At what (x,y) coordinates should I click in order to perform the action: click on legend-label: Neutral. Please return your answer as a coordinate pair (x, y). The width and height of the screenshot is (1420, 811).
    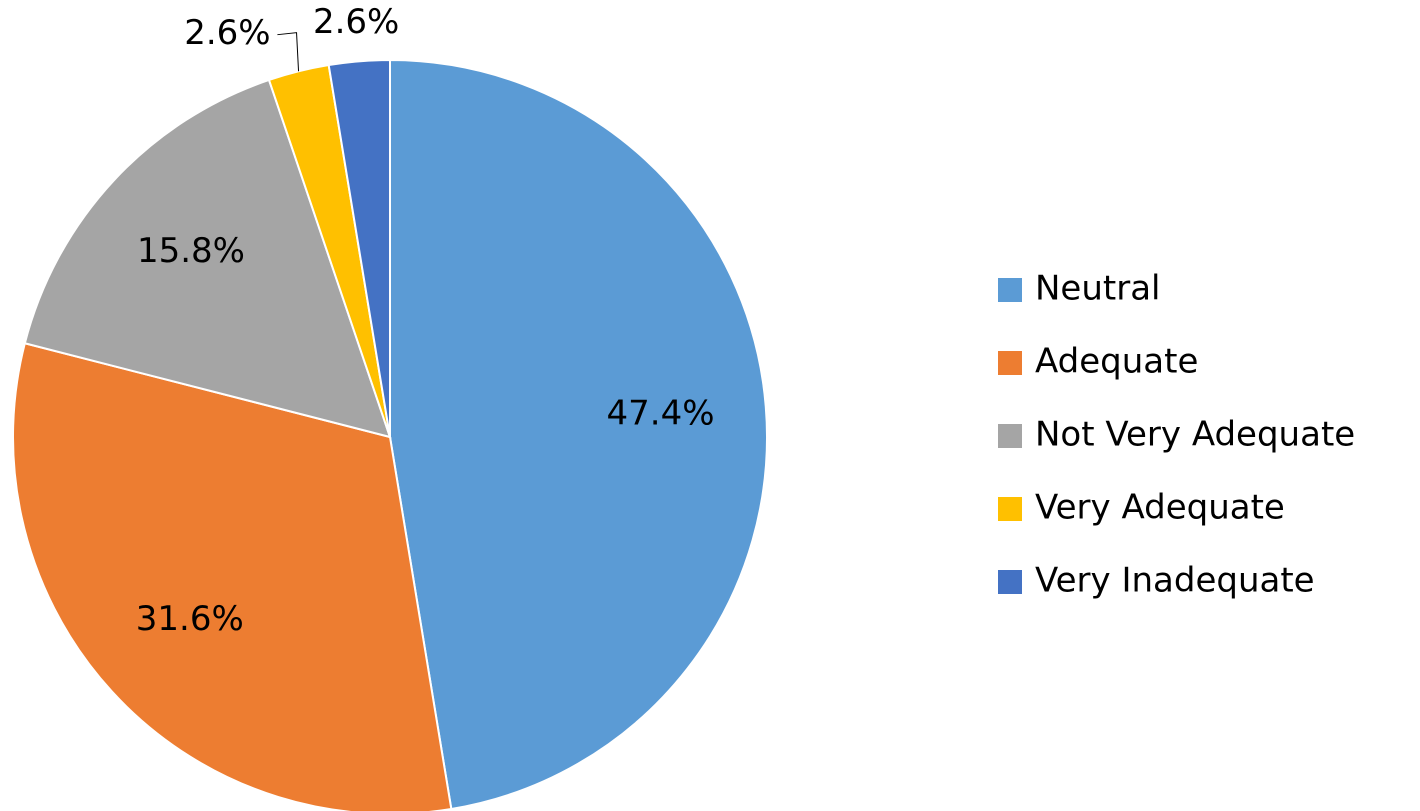
    Looking at the image, I should click on (1098, 289).